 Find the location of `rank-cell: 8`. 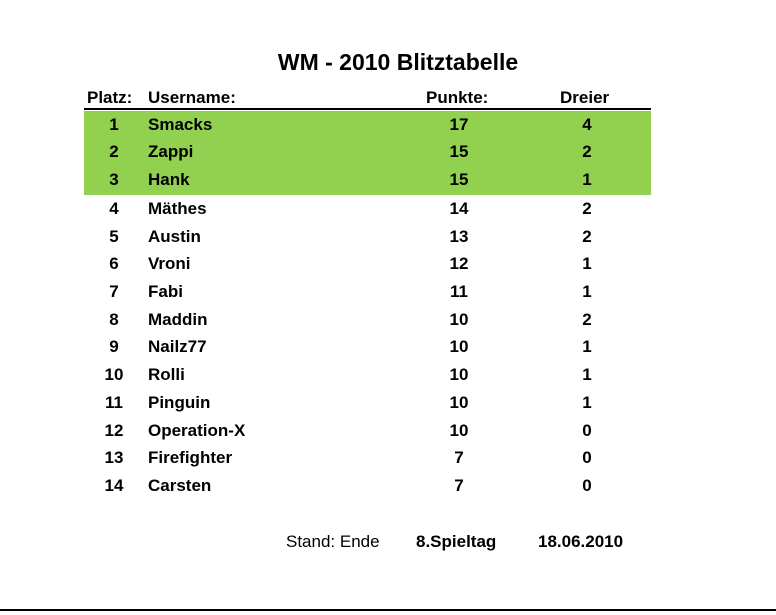

rank-cell: 8 is located at coordinates (114, 319).